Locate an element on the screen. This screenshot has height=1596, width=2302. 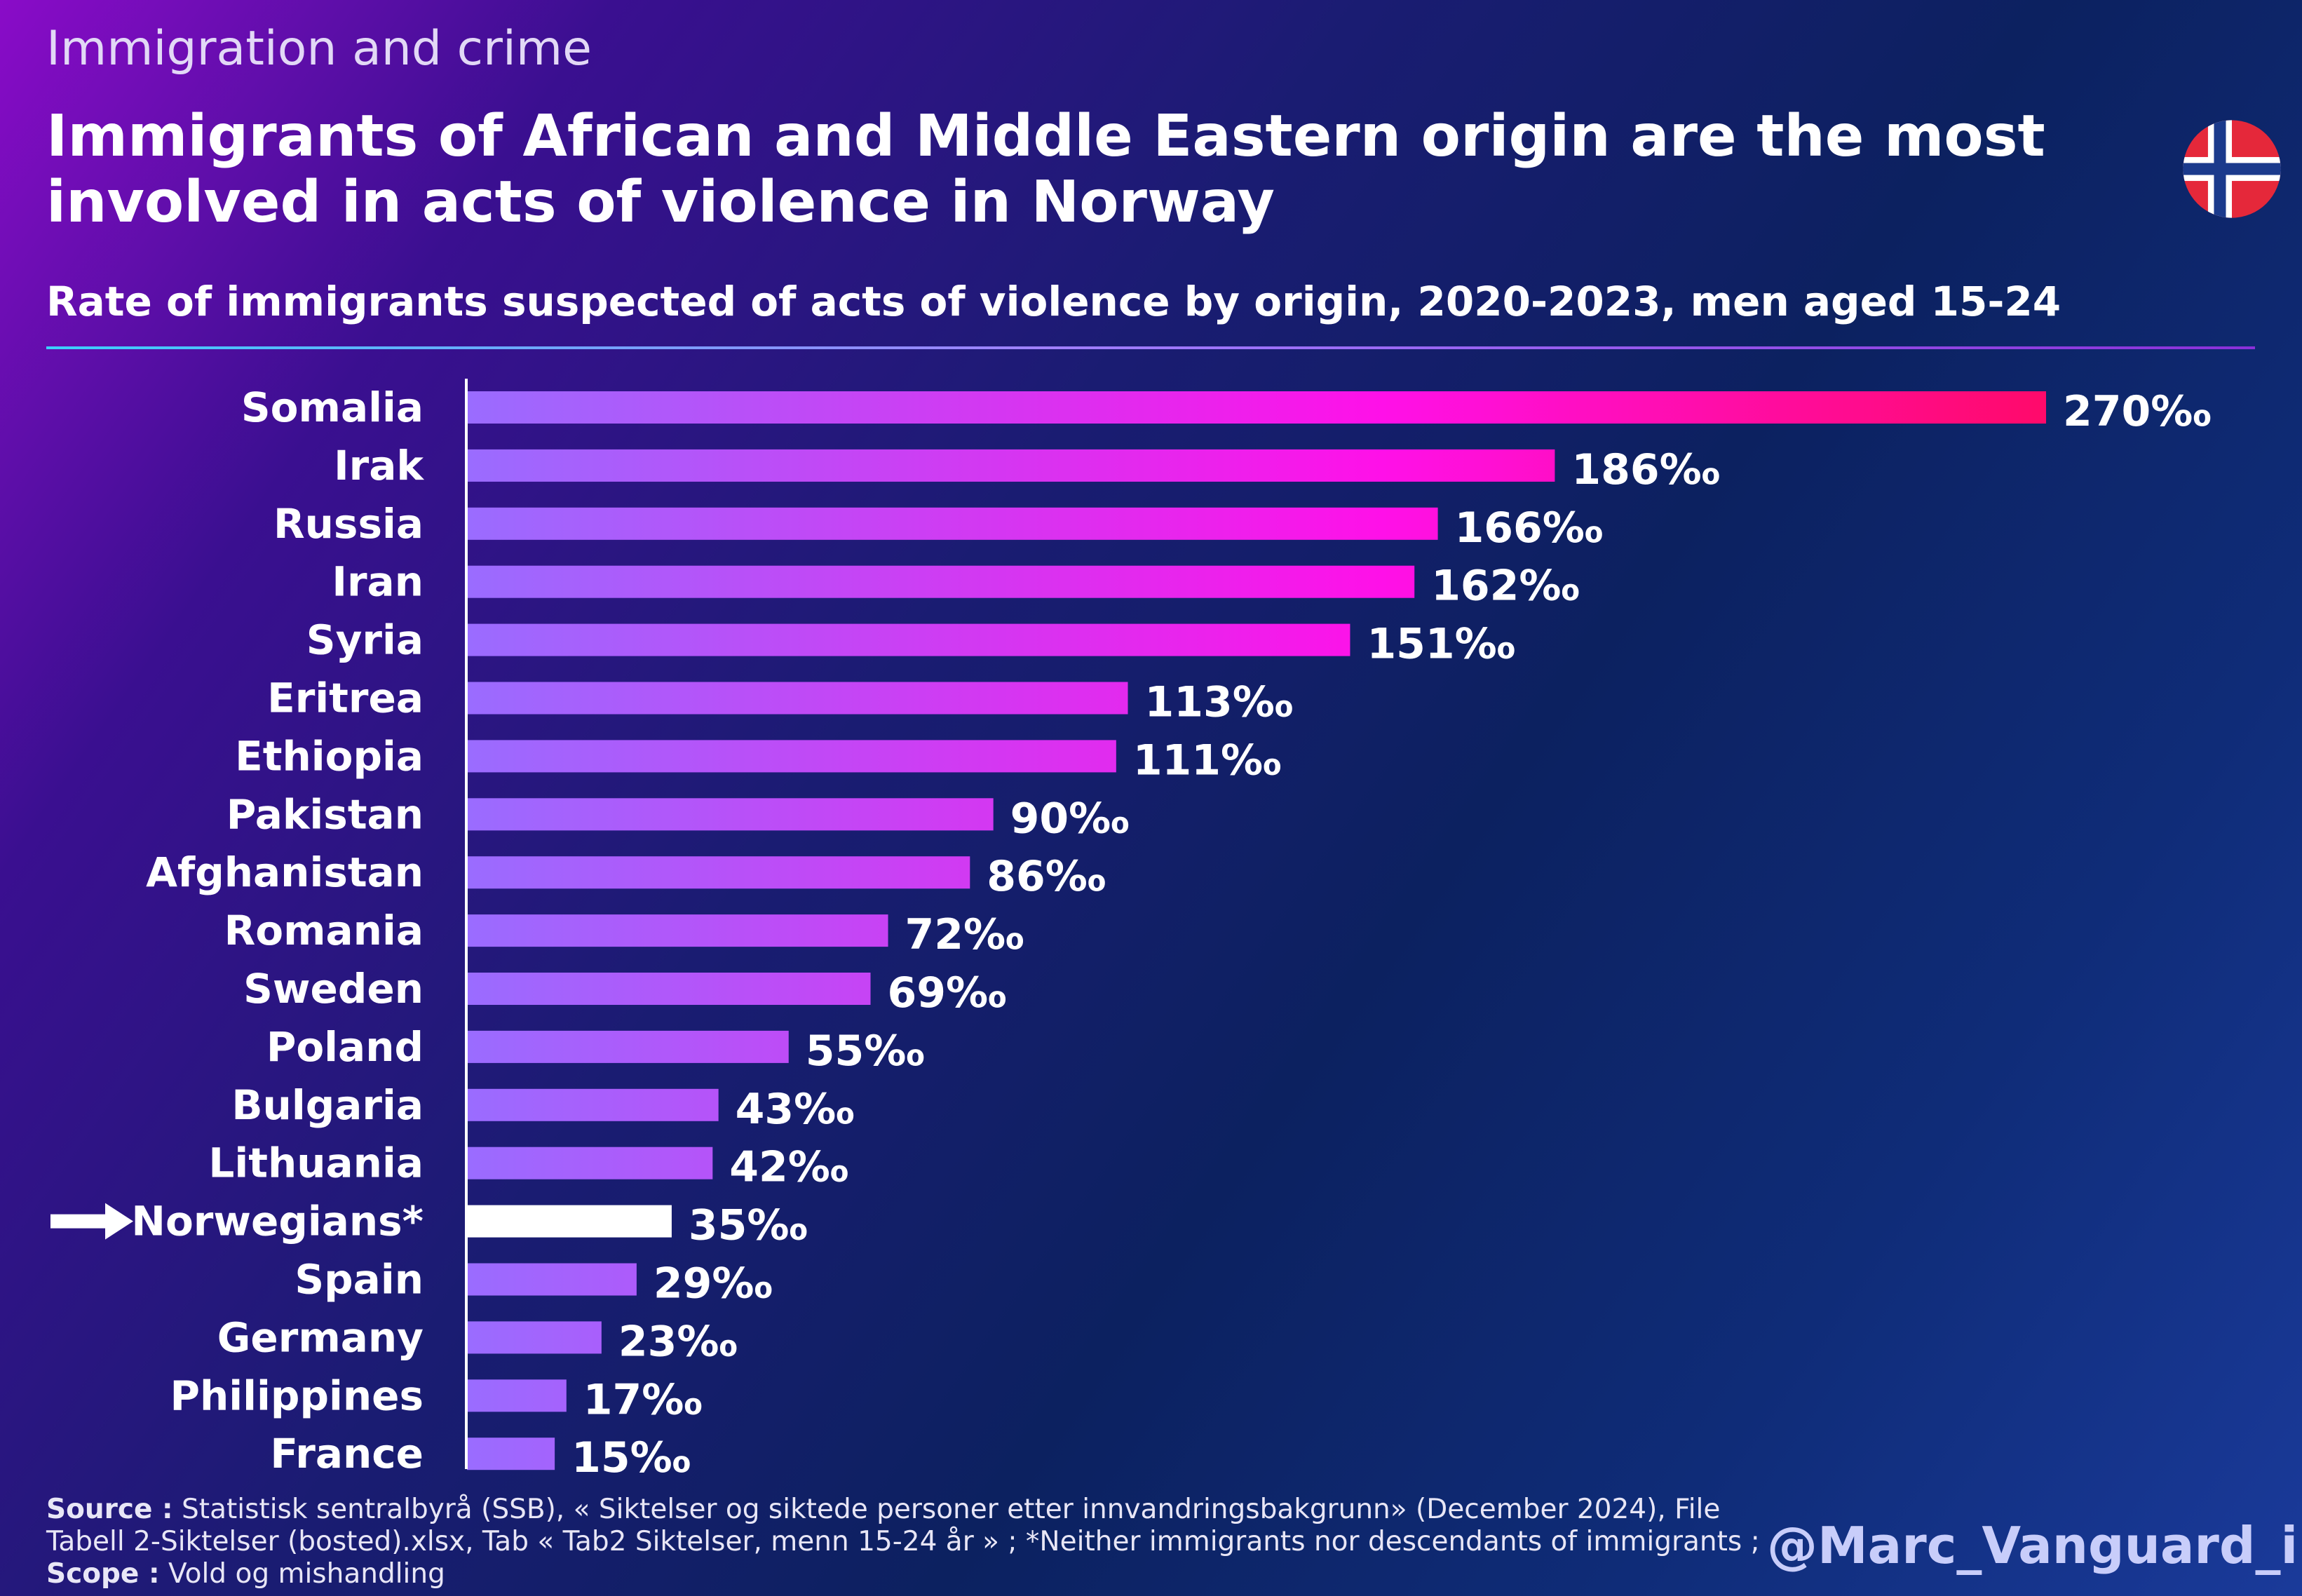
value-label: 72‰ is located at coordinates (965, 934).